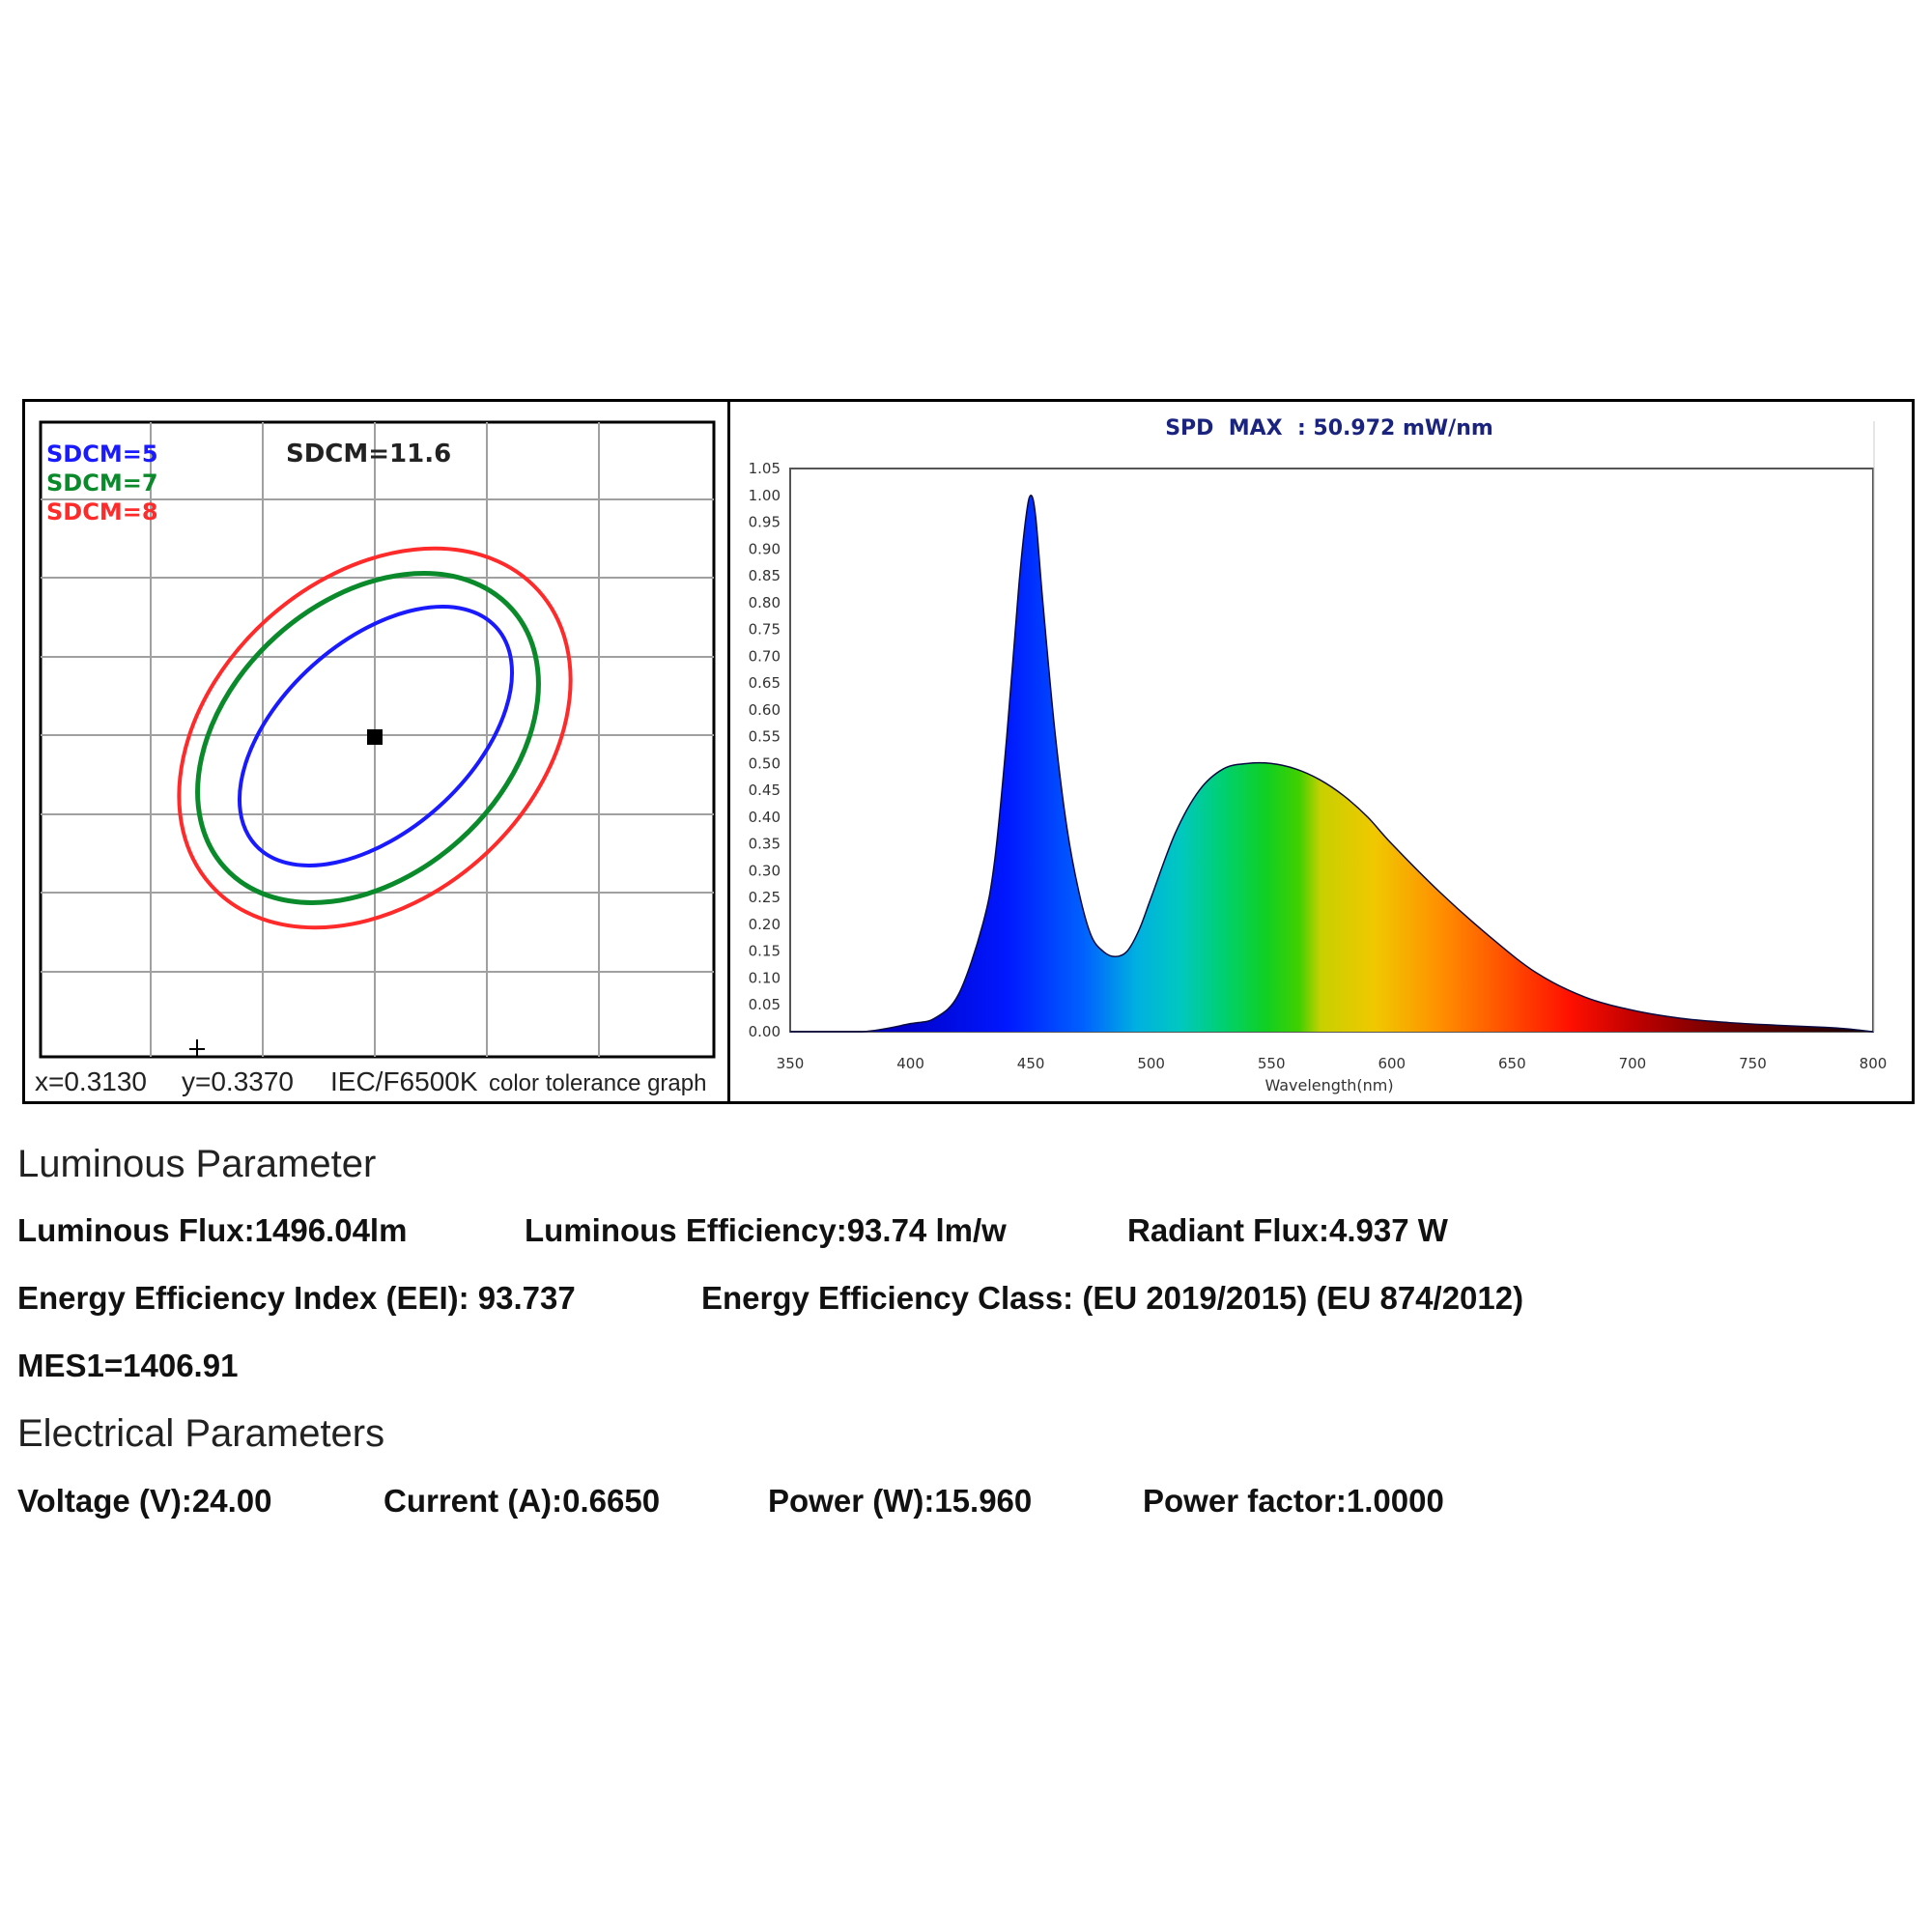  Describe the element at coordinates (765, 977) in the screenshot. I see `y-tick-label: 0.10` at that location.